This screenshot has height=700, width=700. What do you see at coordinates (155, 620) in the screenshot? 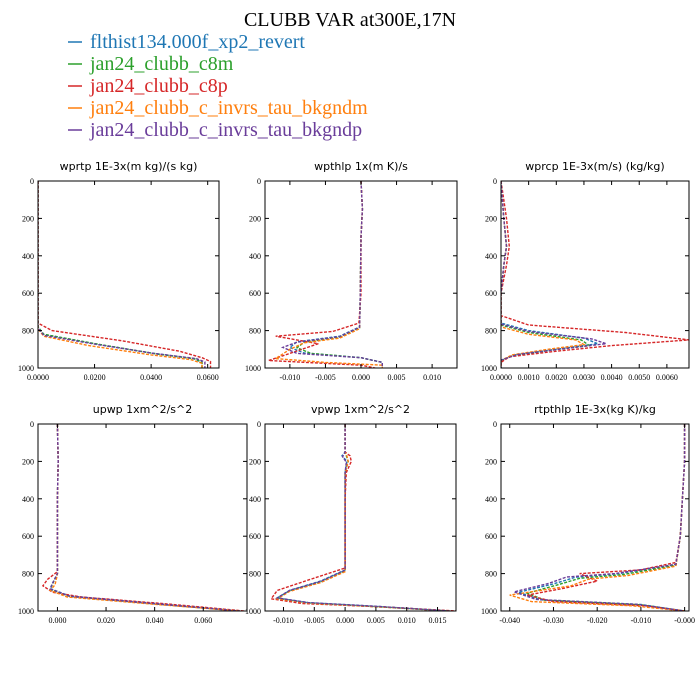
I see `x-tick-label: 0.040` at bounding box center [155, 620].